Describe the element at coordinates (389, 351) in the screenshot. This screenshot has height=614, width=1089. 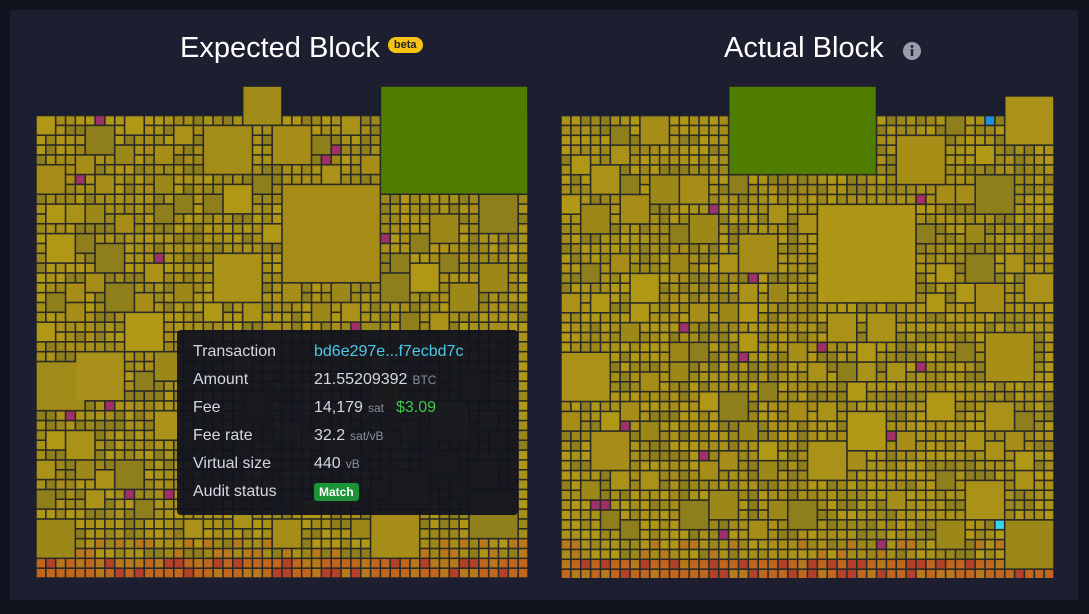
I see `txid-link: bd6e297e...f7ecbd7c` at that location.